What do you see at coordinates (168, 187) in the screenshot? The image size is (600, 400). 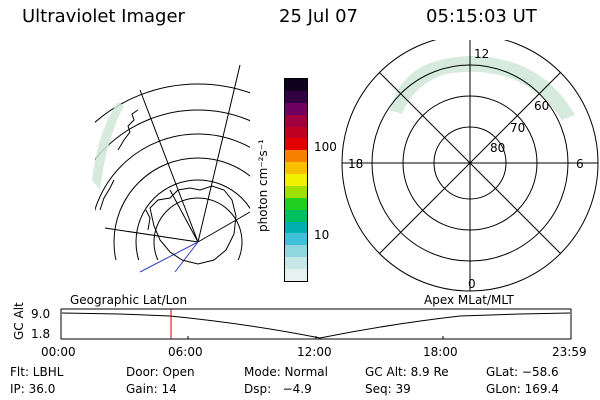 I see `coastlines` at bounding box center [168, 187].